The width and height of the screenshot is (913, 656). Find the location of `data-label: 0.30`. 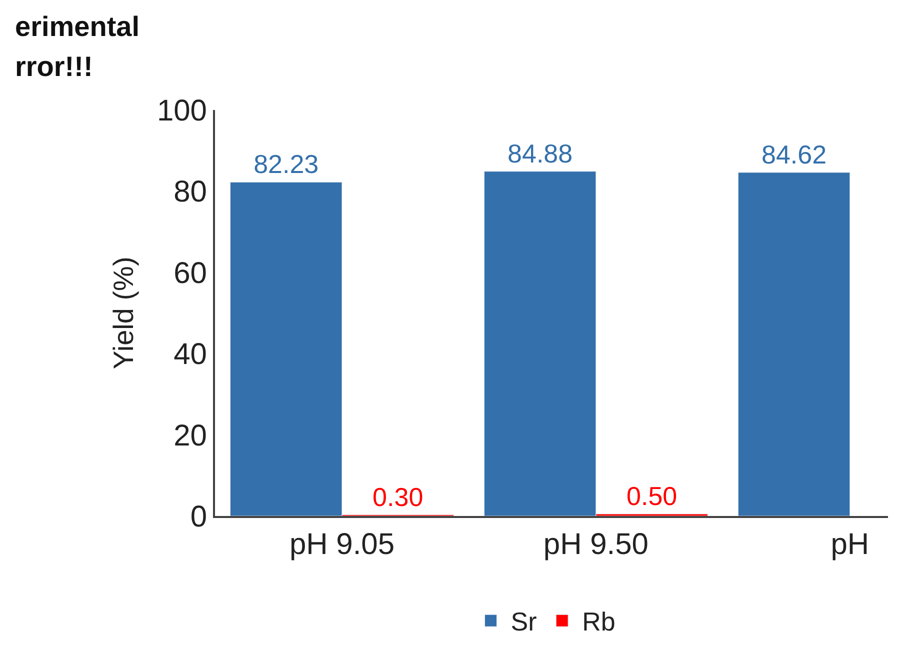

data-label: 0.30 is located at coordinates (398, 497).